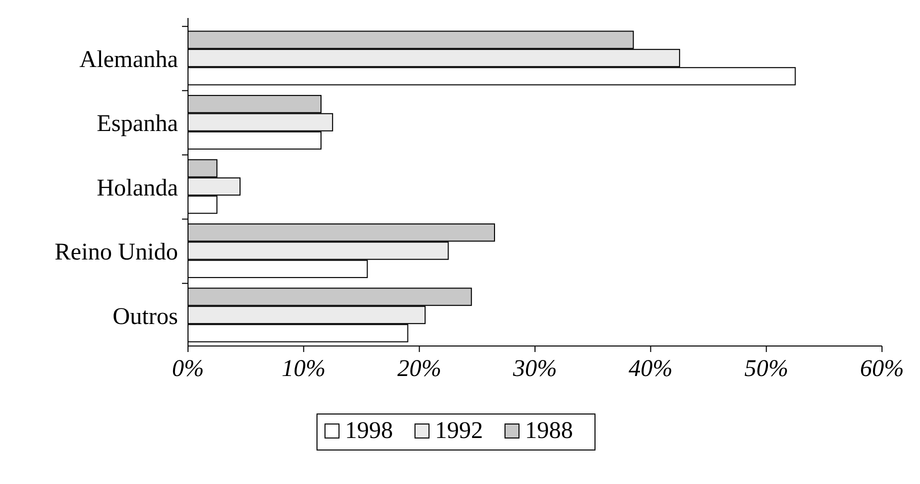 This screenshot has width=920, height=484. What do you see at coordinates (188, 369) in the screenshot?
I see `x-tick-label: 0%` at bounding box center [188, 369].